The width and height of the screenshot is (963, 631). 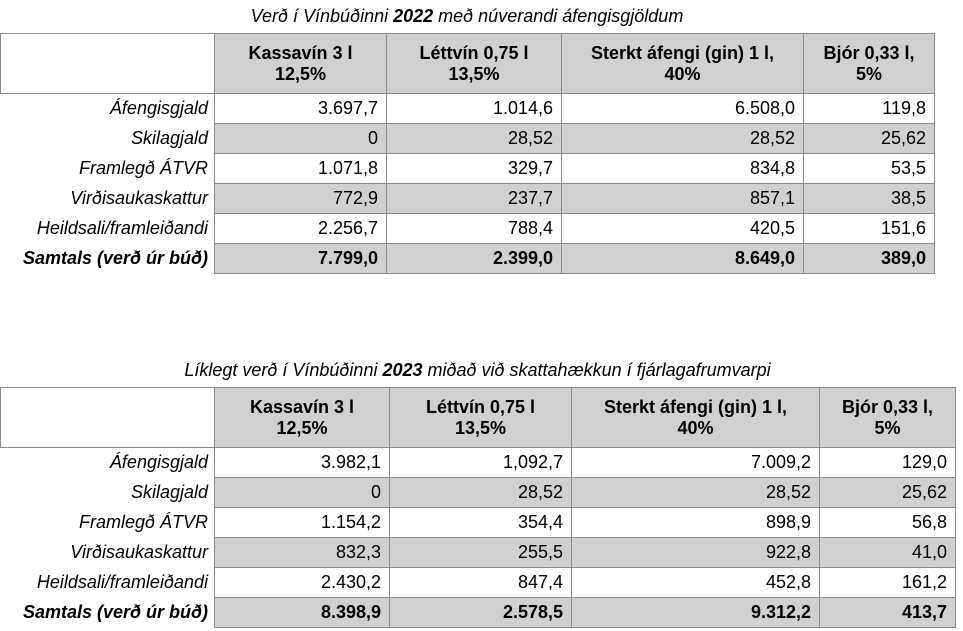 I want to click on table-row: Framlegð ÁTVR 1.154,2 354,4 898,9 56,8, so click(x=478, y=522).